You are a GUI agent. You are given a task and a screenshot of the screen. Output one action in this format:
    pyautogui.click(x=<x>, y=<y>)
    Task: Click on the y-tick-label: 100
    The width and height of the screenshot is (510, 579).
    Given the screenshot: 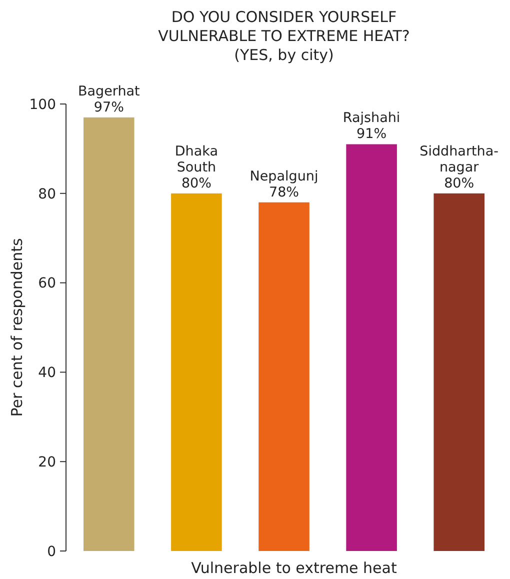 What is the action you would take?
    pyautogui.click(x=42, y=104)
    